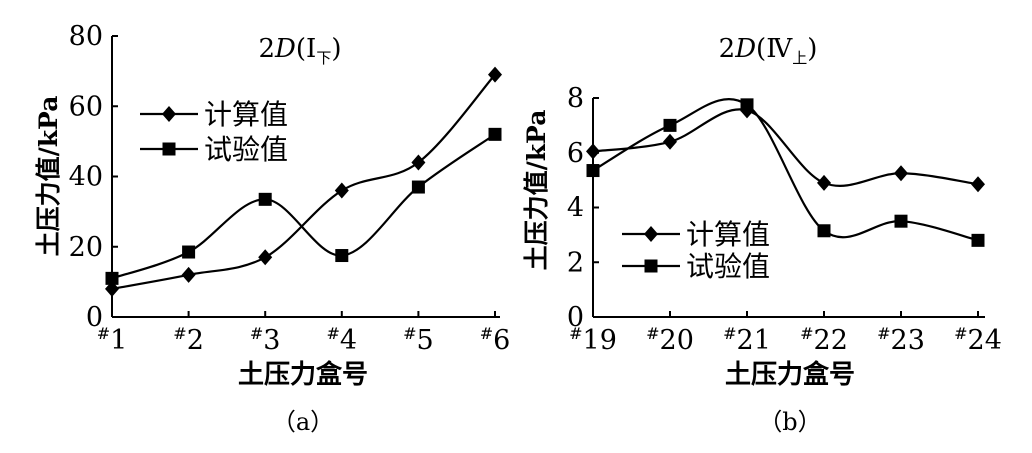  I want to click on chart-a-y-tick-label: 80, so click(86, 36).